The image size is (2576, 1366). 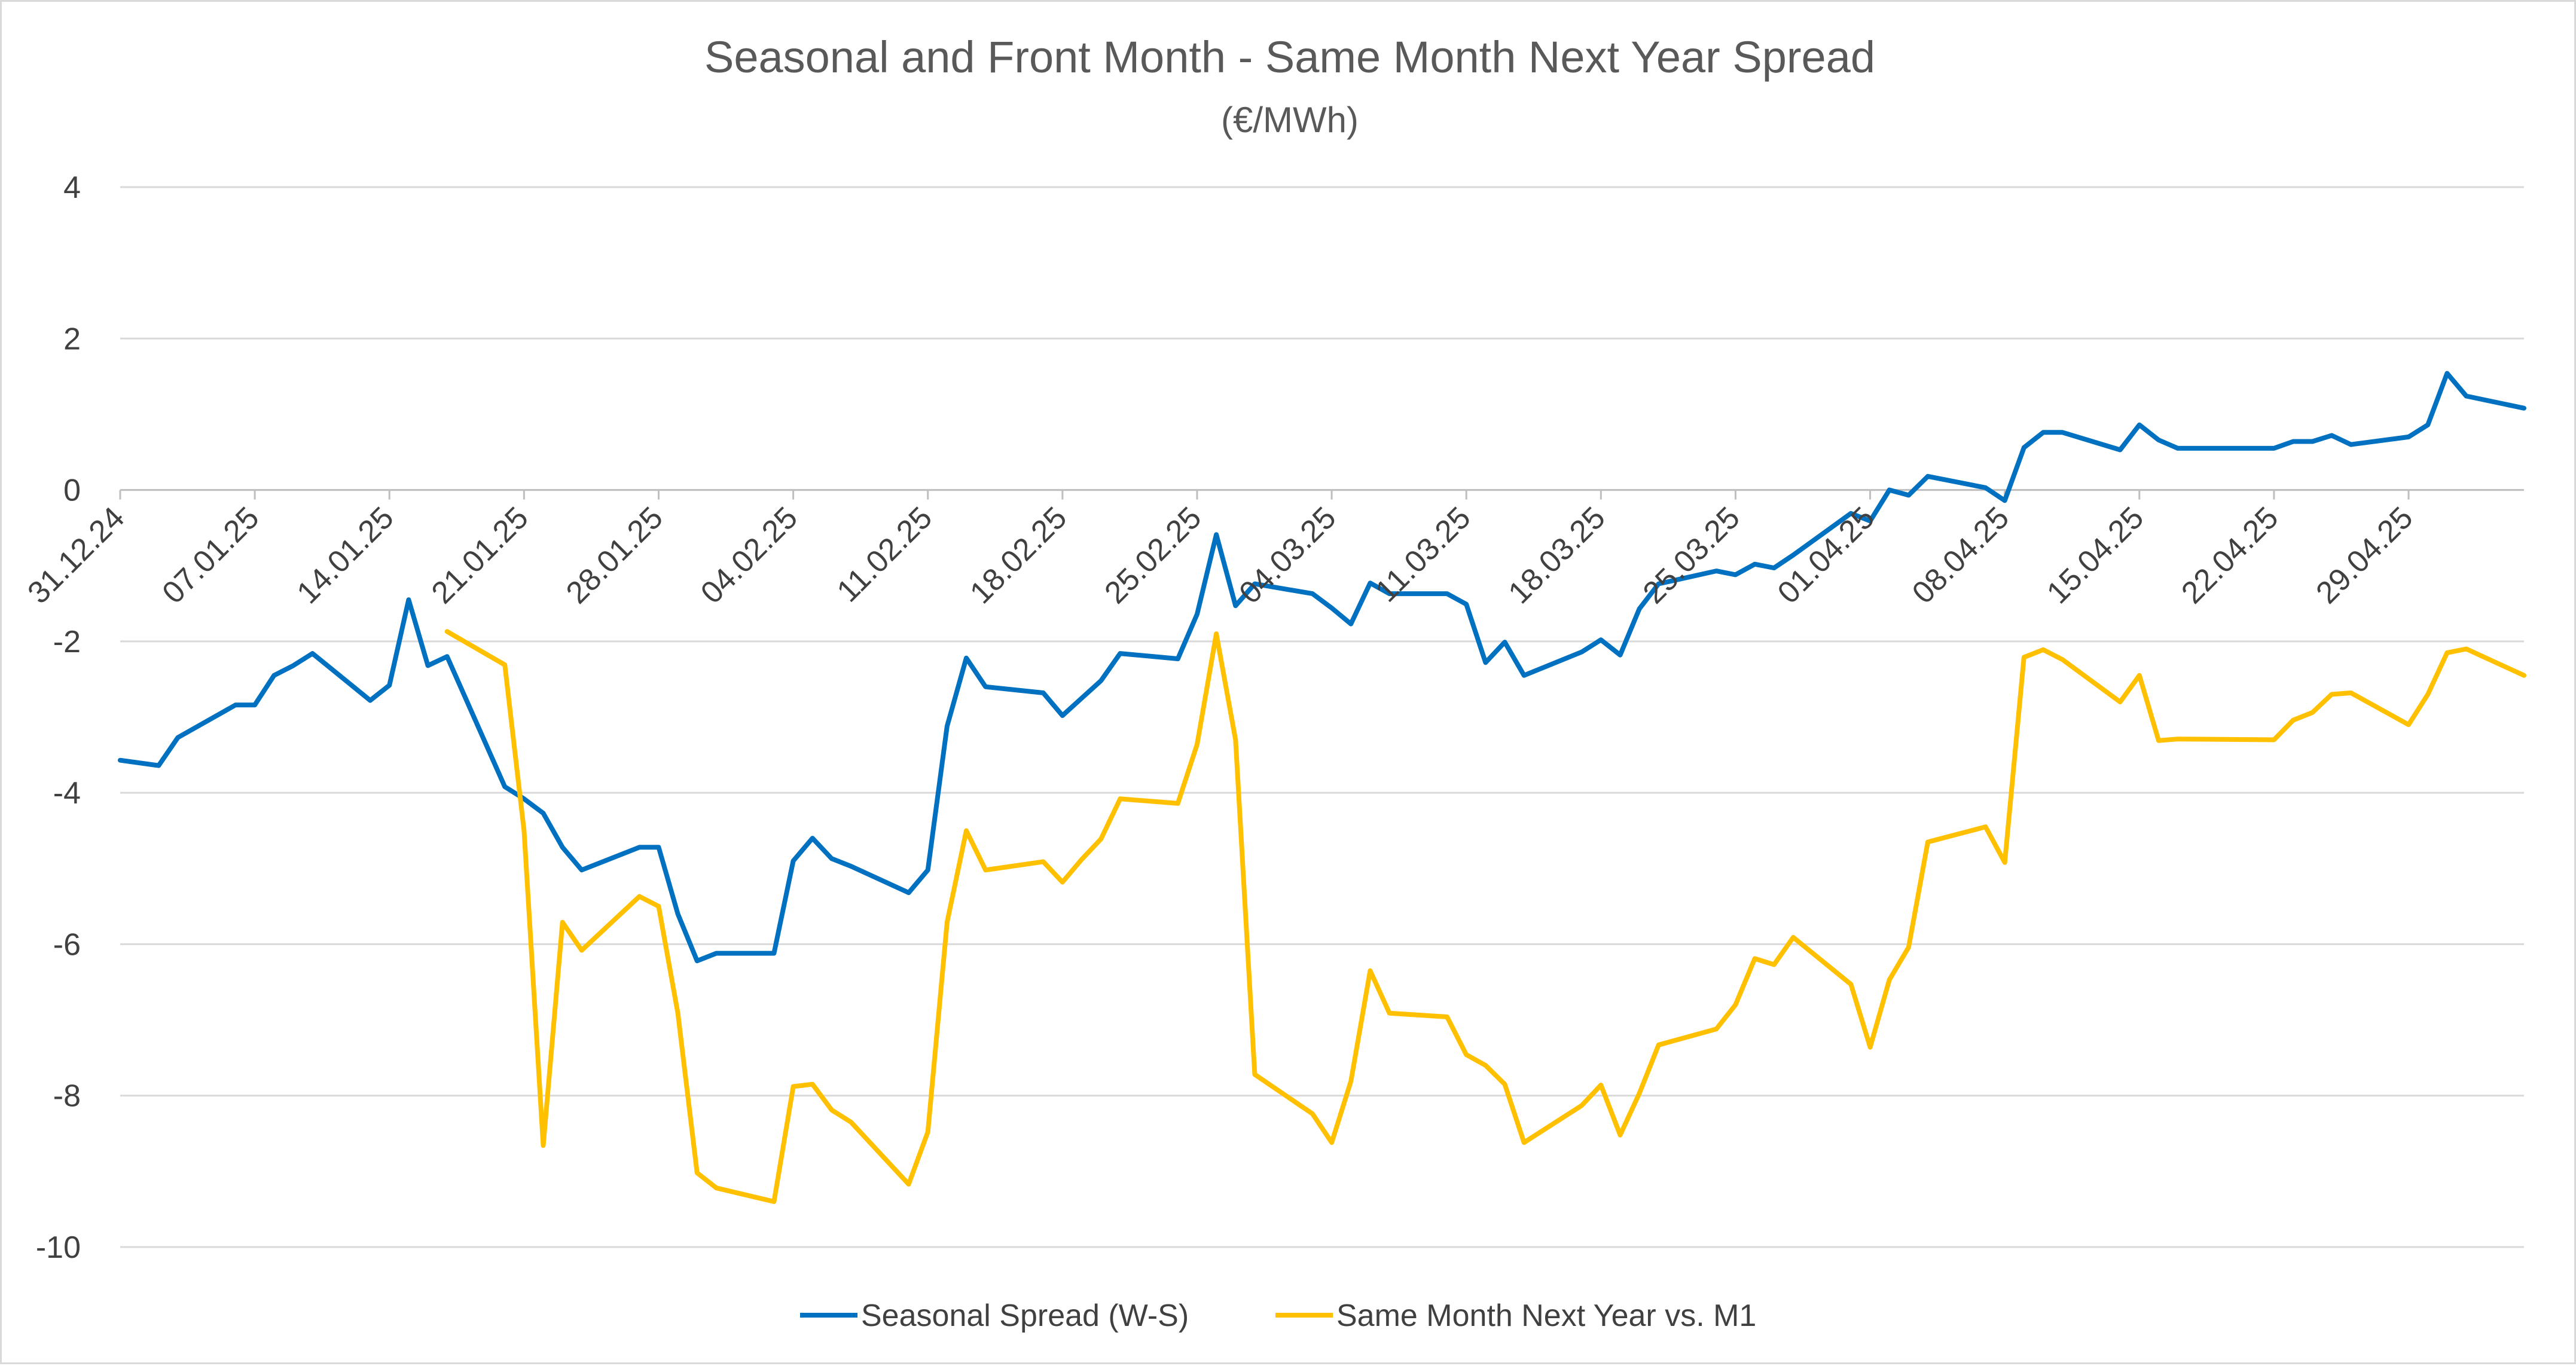 What do you see at coordinates (210, 555) in the screenshot?
I see `x-tick-label: 07.01.25` at bounding box center [210, 555].